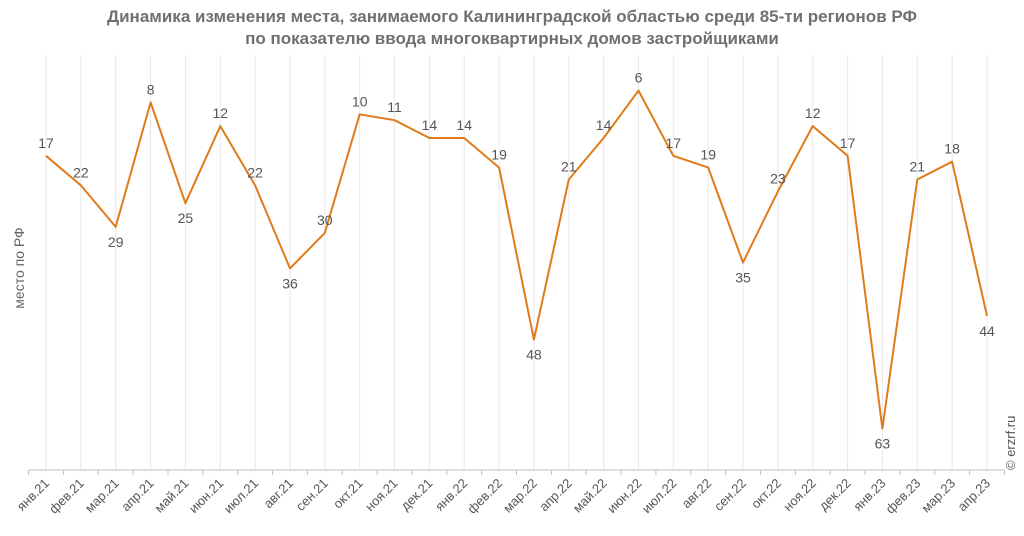  Describe the element at coordinates (172, 496) in the screenshot. I see `x-tick-label: май.21` at that location.